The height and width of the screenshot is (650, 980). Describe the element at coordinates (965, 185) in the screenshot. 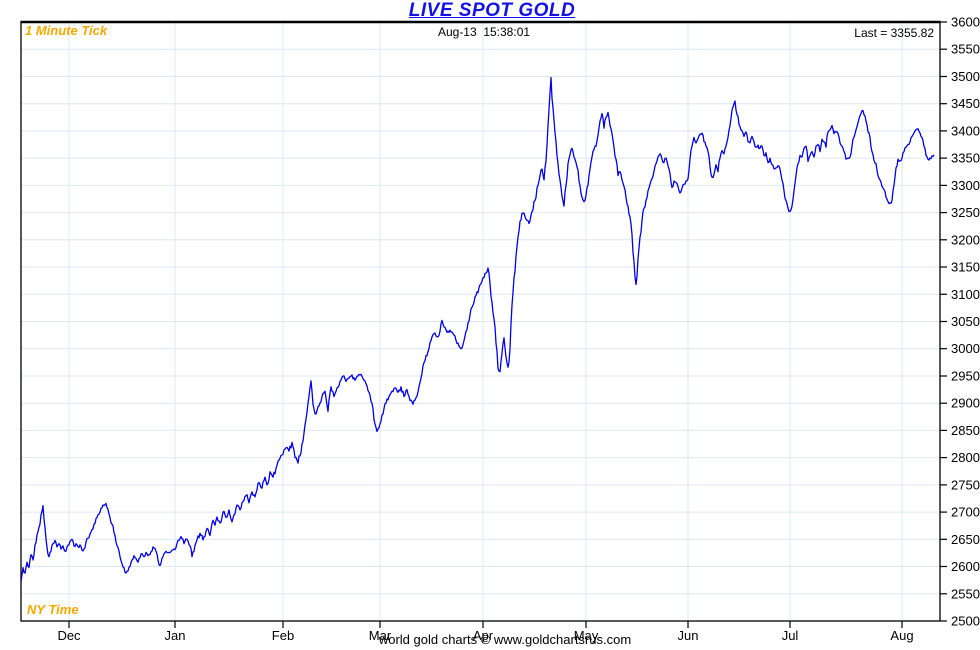

I see `y-axis-tick-label: 3300` at that location.